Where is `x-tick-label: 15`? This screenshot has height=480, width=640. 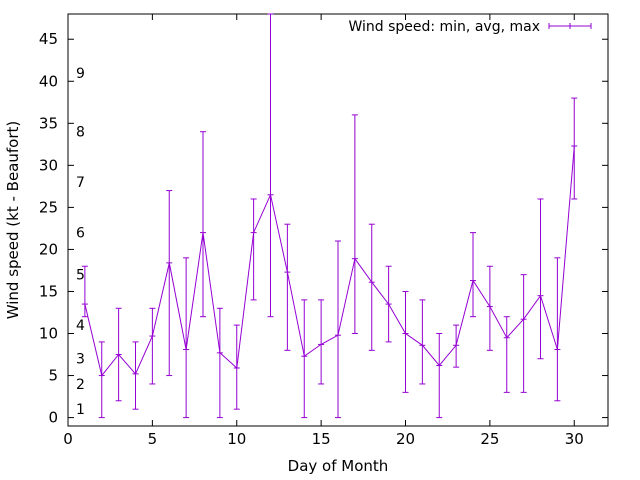
x-tick-label: 15 is located at coordinates (321, 439).